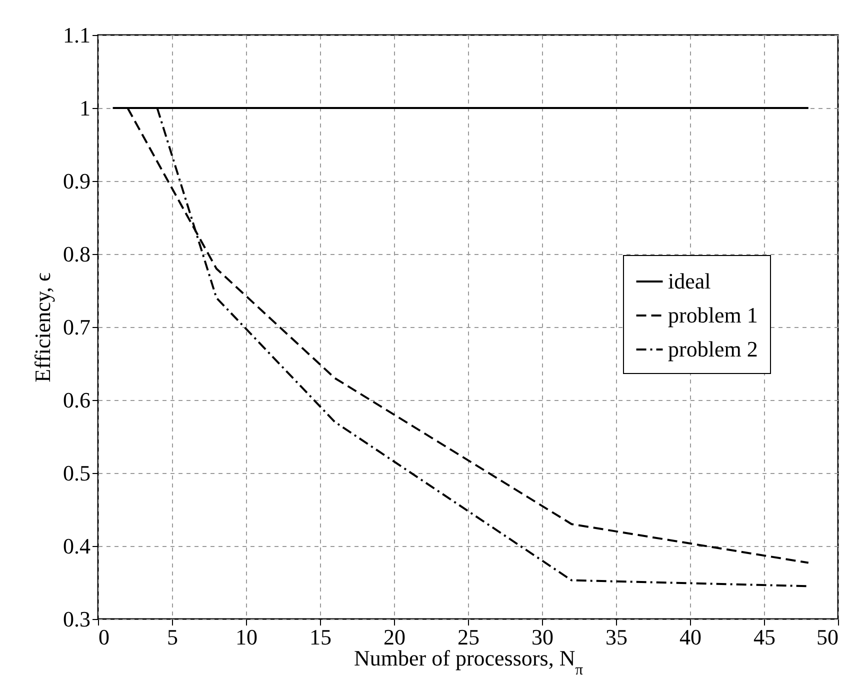 This screenshot has height=686, width=867. I want to click on x-tick-label: 10, so click(247, 637).